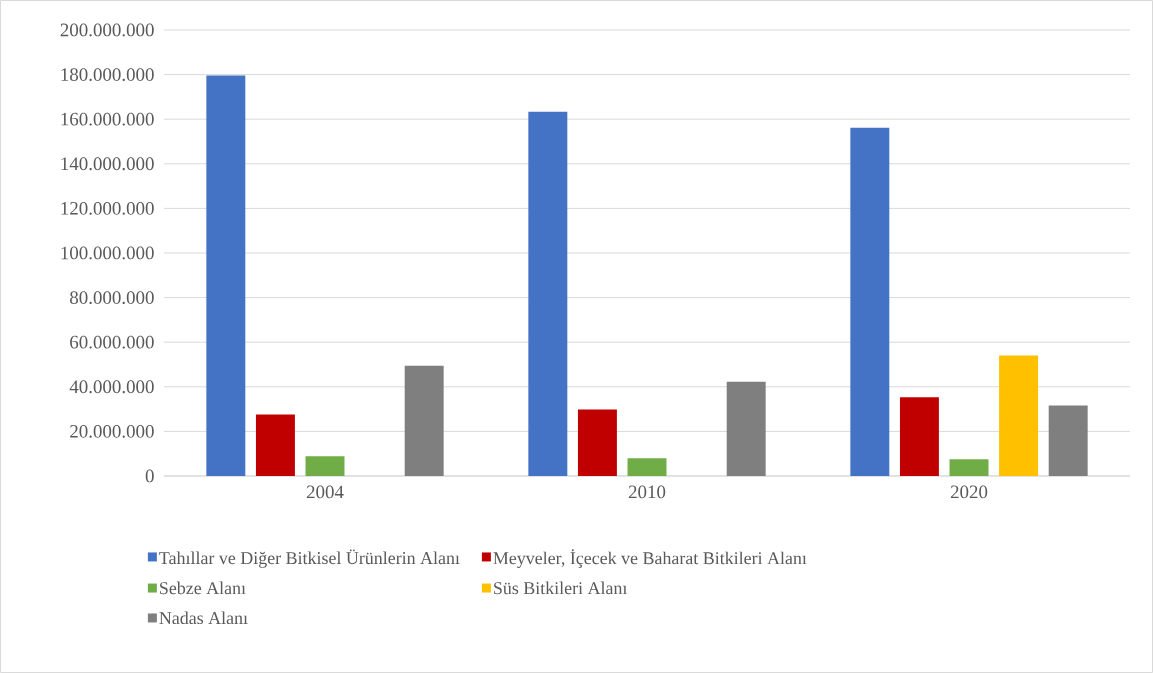  I want to click on legend-label: Süs Bitkileri Alanı, so click(561, 588).